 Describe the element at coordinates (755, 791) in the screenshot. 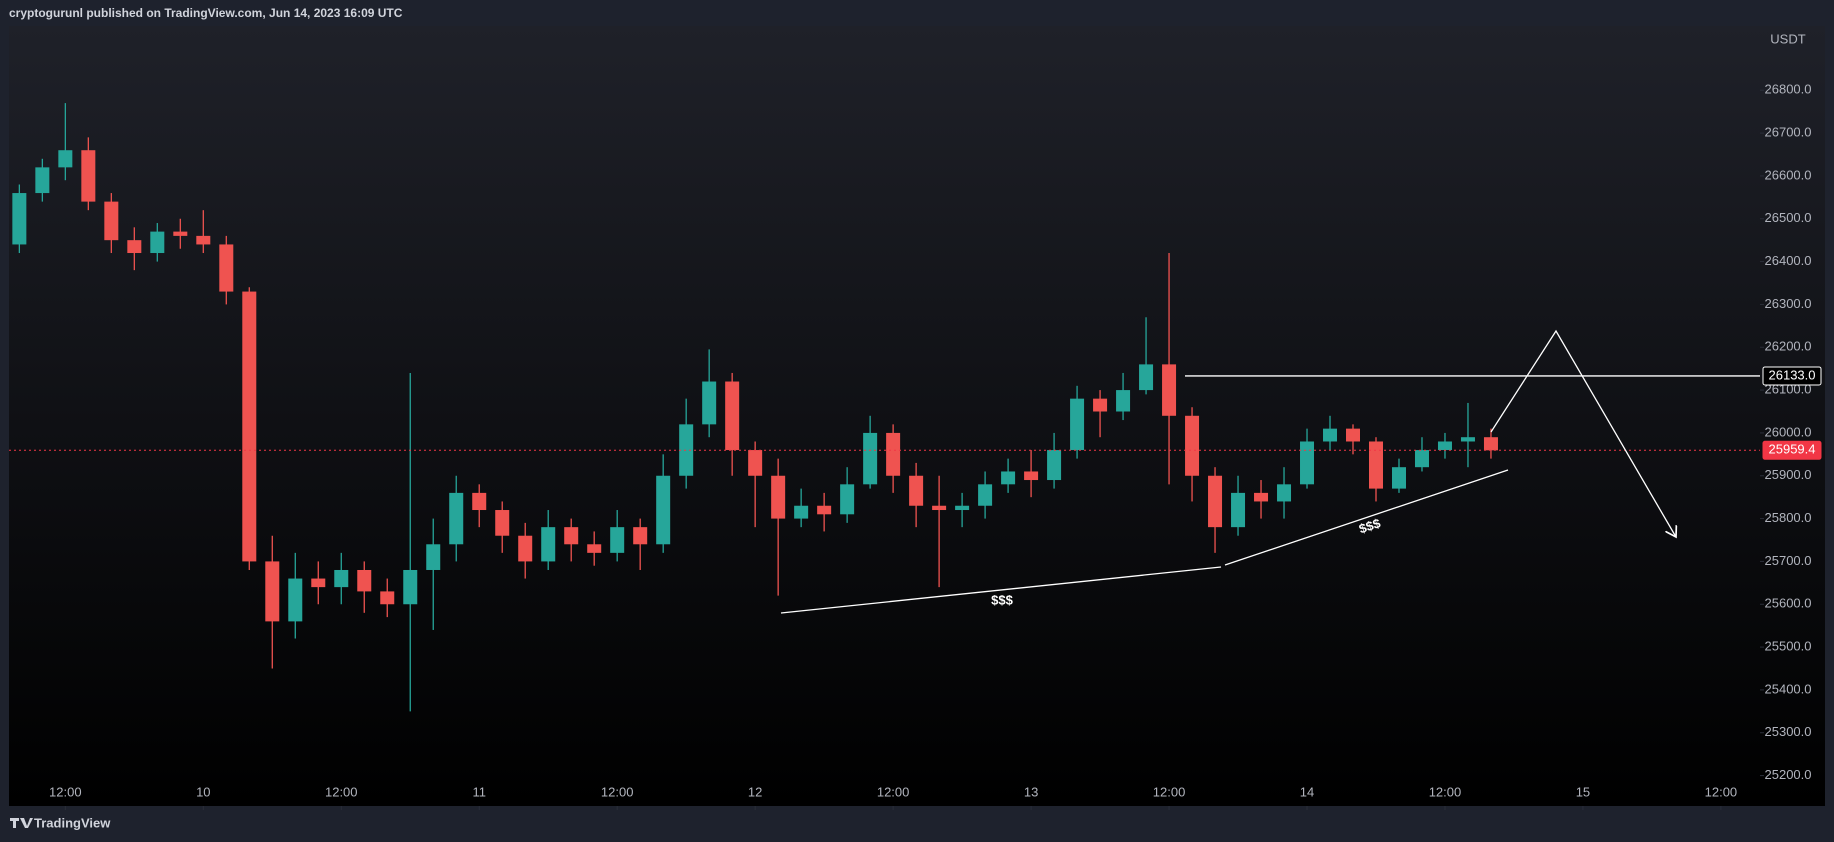

I see `x-tick-label: 12` at that location.